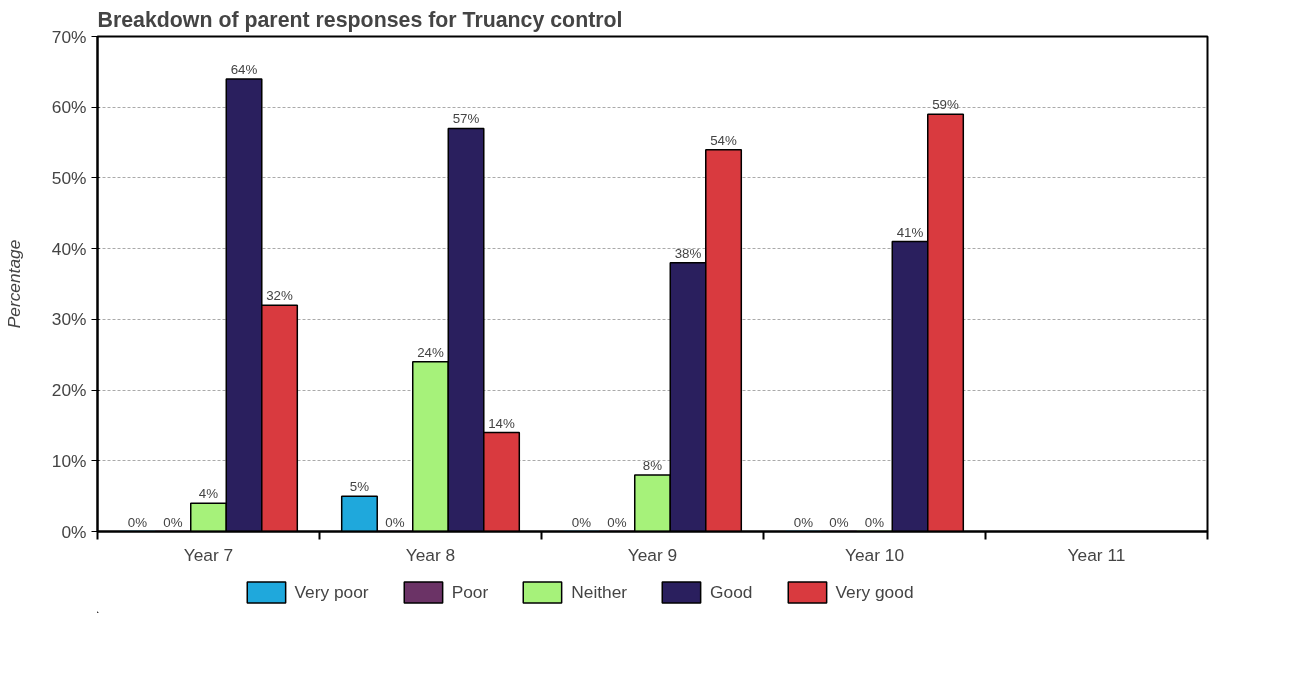 The image size is (1316, 697). Describe the element at coordinates (599, 592) in the screenshot. I see `legend-label: Neither` at that location.